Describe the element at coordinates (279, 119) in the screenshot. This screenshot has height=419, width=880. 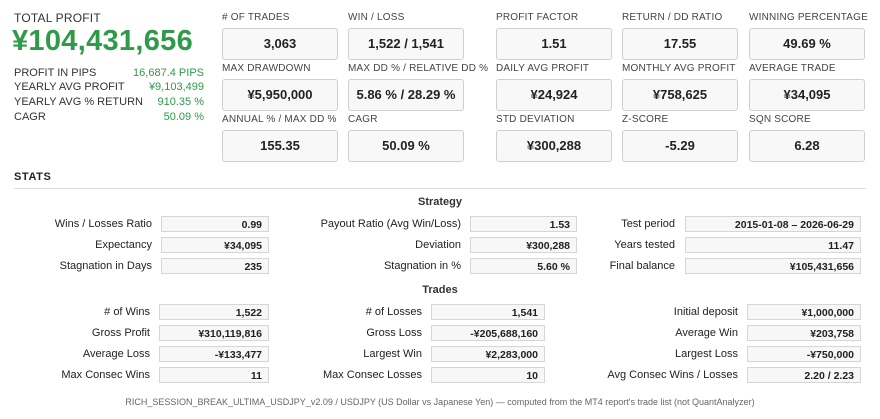
I see `metric-label: ANNUAL % / MAX DD %` at that location.